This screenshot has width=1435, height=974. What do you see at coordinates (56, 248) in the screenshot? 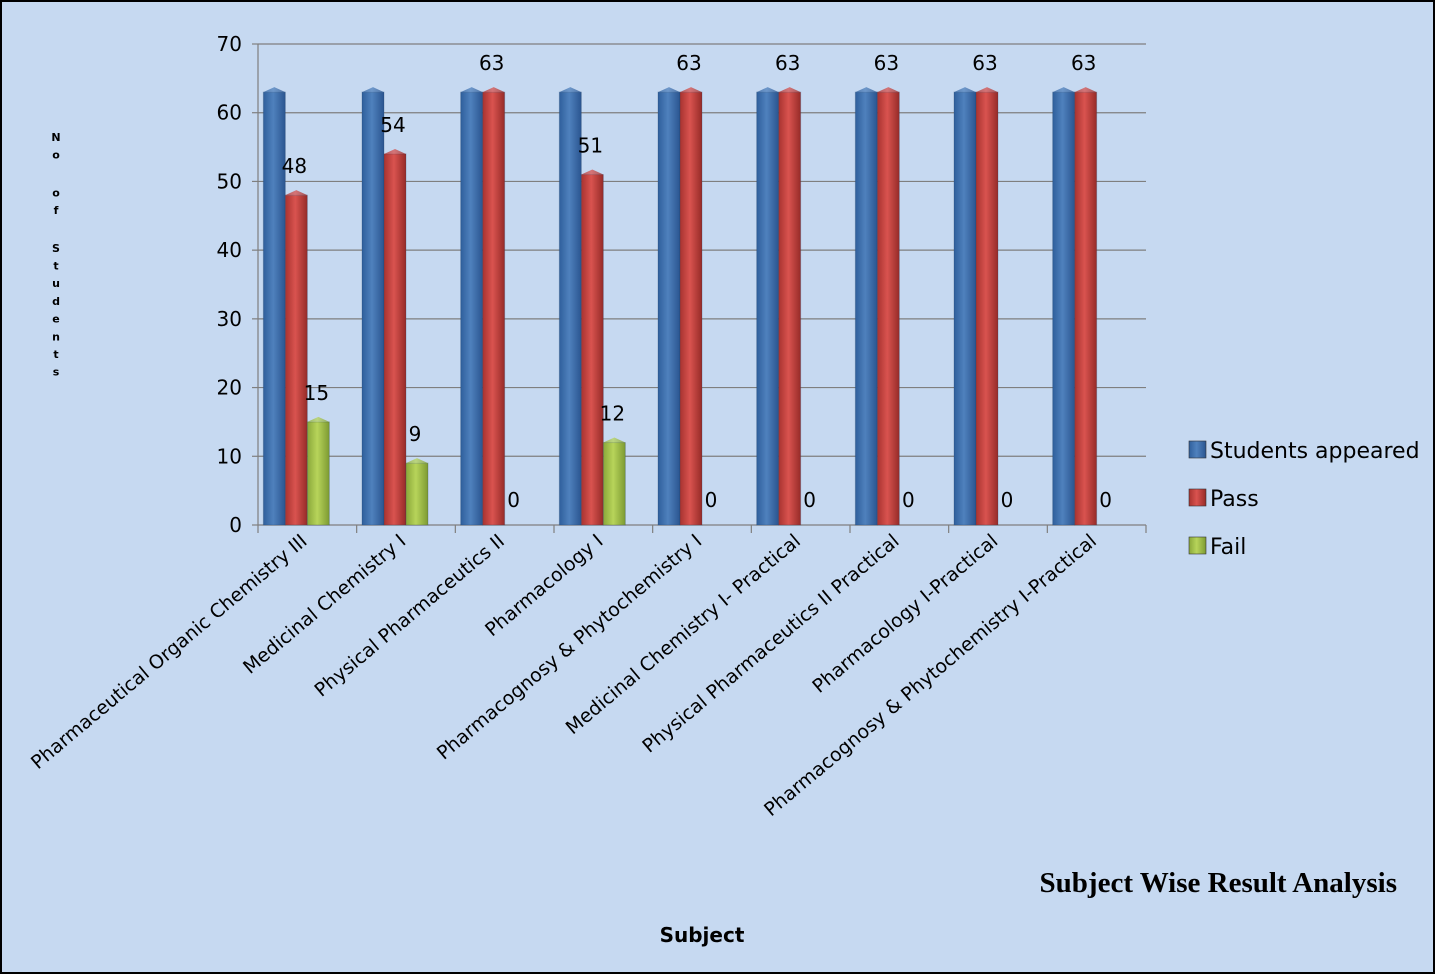
I see `y-axis-title-char: S` at bounding box center [56, 248].